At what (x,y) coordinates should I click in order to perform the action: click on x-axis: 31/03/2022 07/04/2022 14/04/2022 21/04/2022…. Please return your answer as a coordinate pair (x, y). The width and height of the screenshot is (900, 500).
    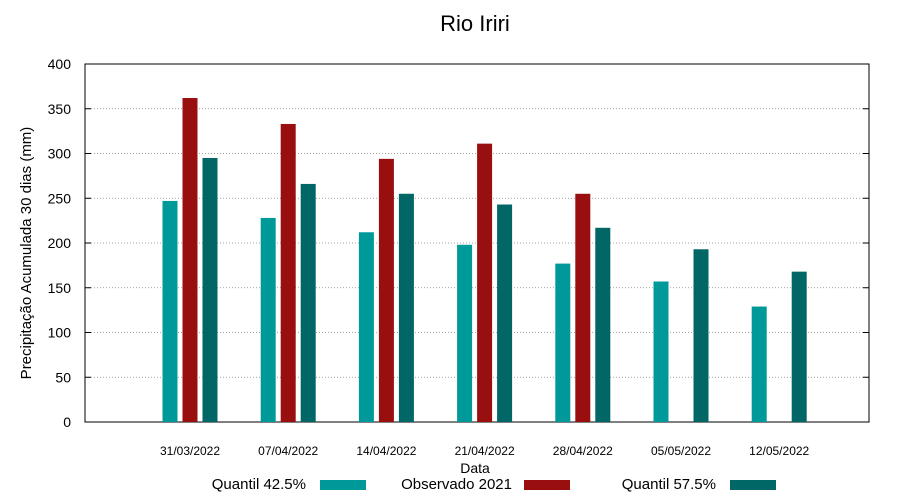
    Looking at the image, I should click on (485, 451).